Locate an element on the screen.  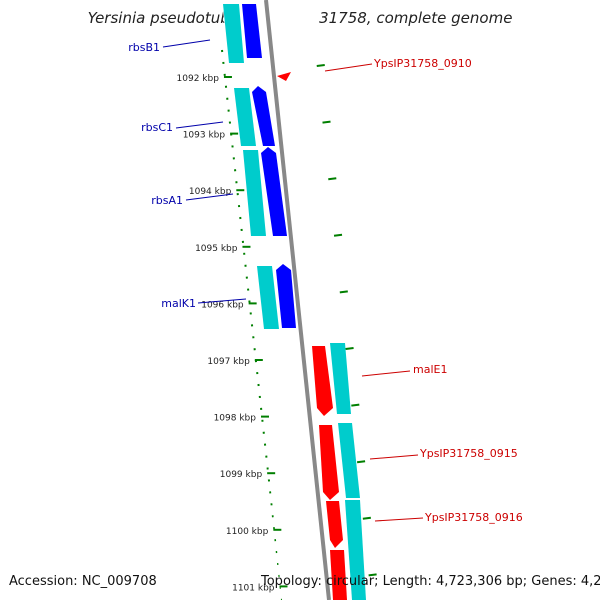
outer-guide-left is located at coordinates (252, 324).